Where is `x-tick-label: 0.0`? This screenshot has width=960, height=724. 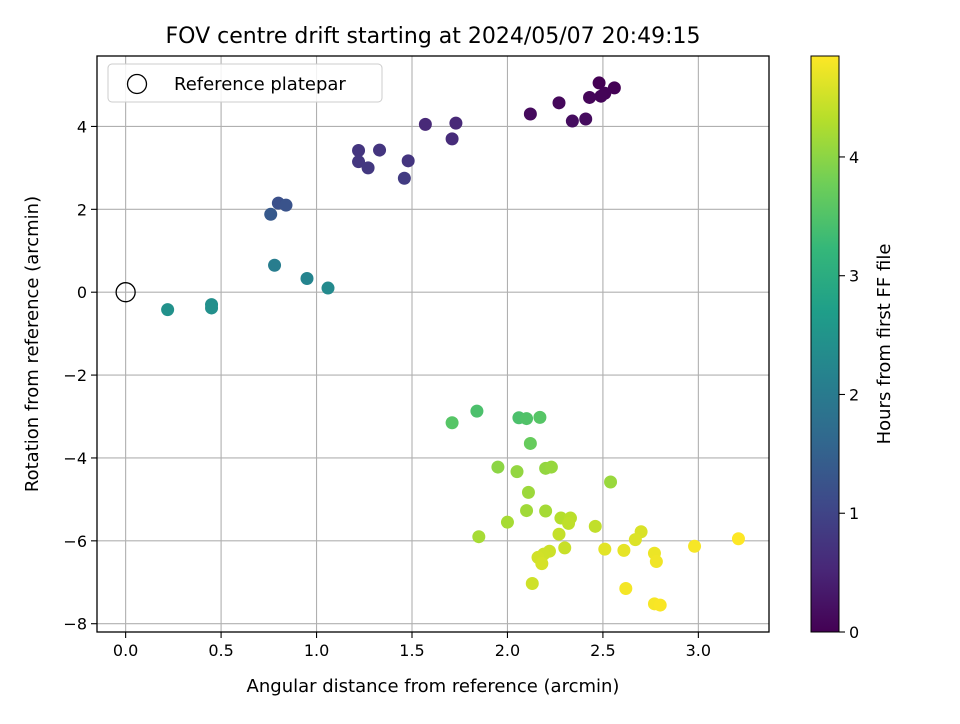
x-tick-label: 0.0 is located at coordinates (125, 650).